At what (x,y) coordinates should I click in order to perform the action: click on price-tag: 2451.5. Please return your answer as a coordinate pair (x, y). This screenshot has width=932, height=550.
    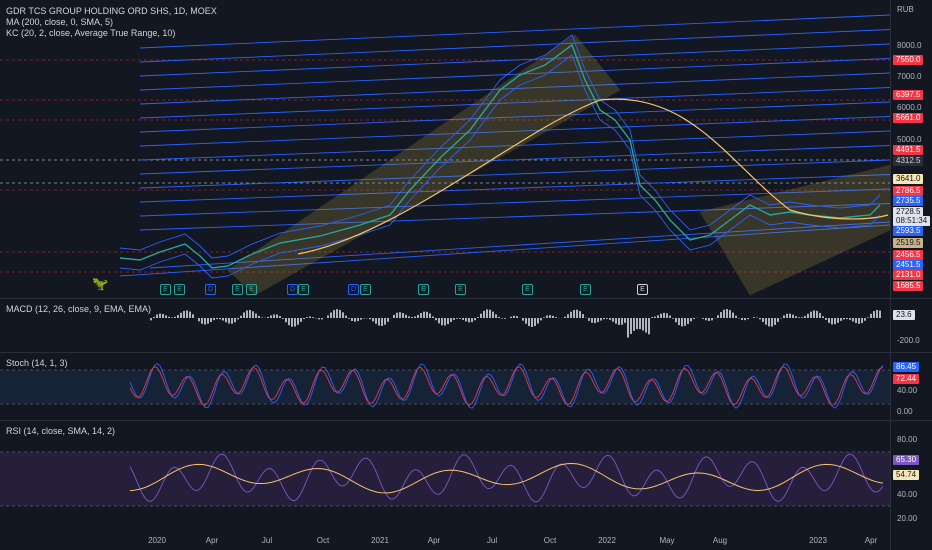
    Looking at the image, I should click on (908, 265).